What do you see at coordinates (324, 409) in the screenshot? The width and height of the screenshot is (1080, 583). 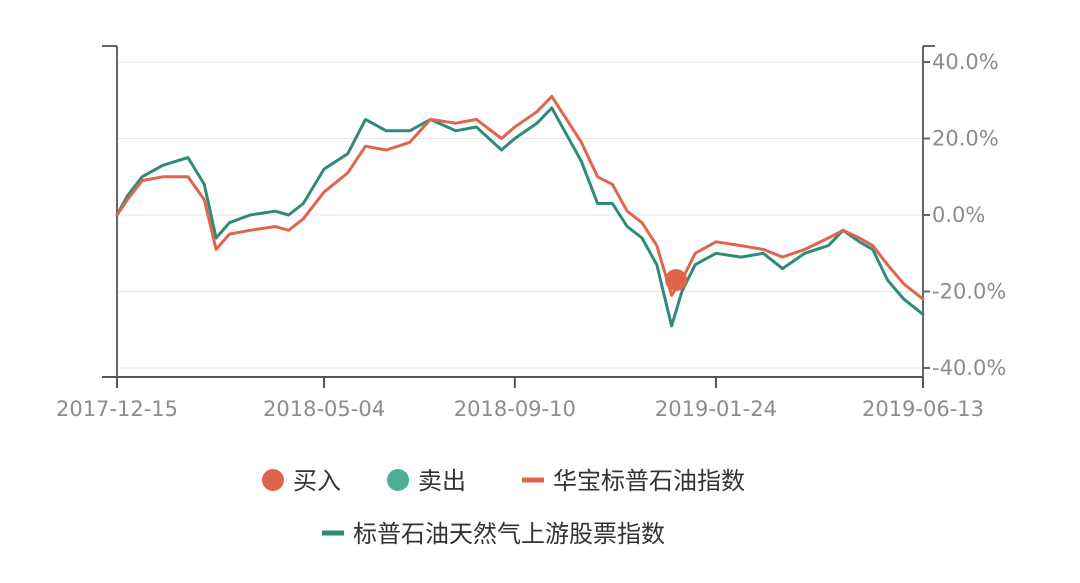 I see `x-tick-label: 2018-05-04` at bounding box center [324, 409].